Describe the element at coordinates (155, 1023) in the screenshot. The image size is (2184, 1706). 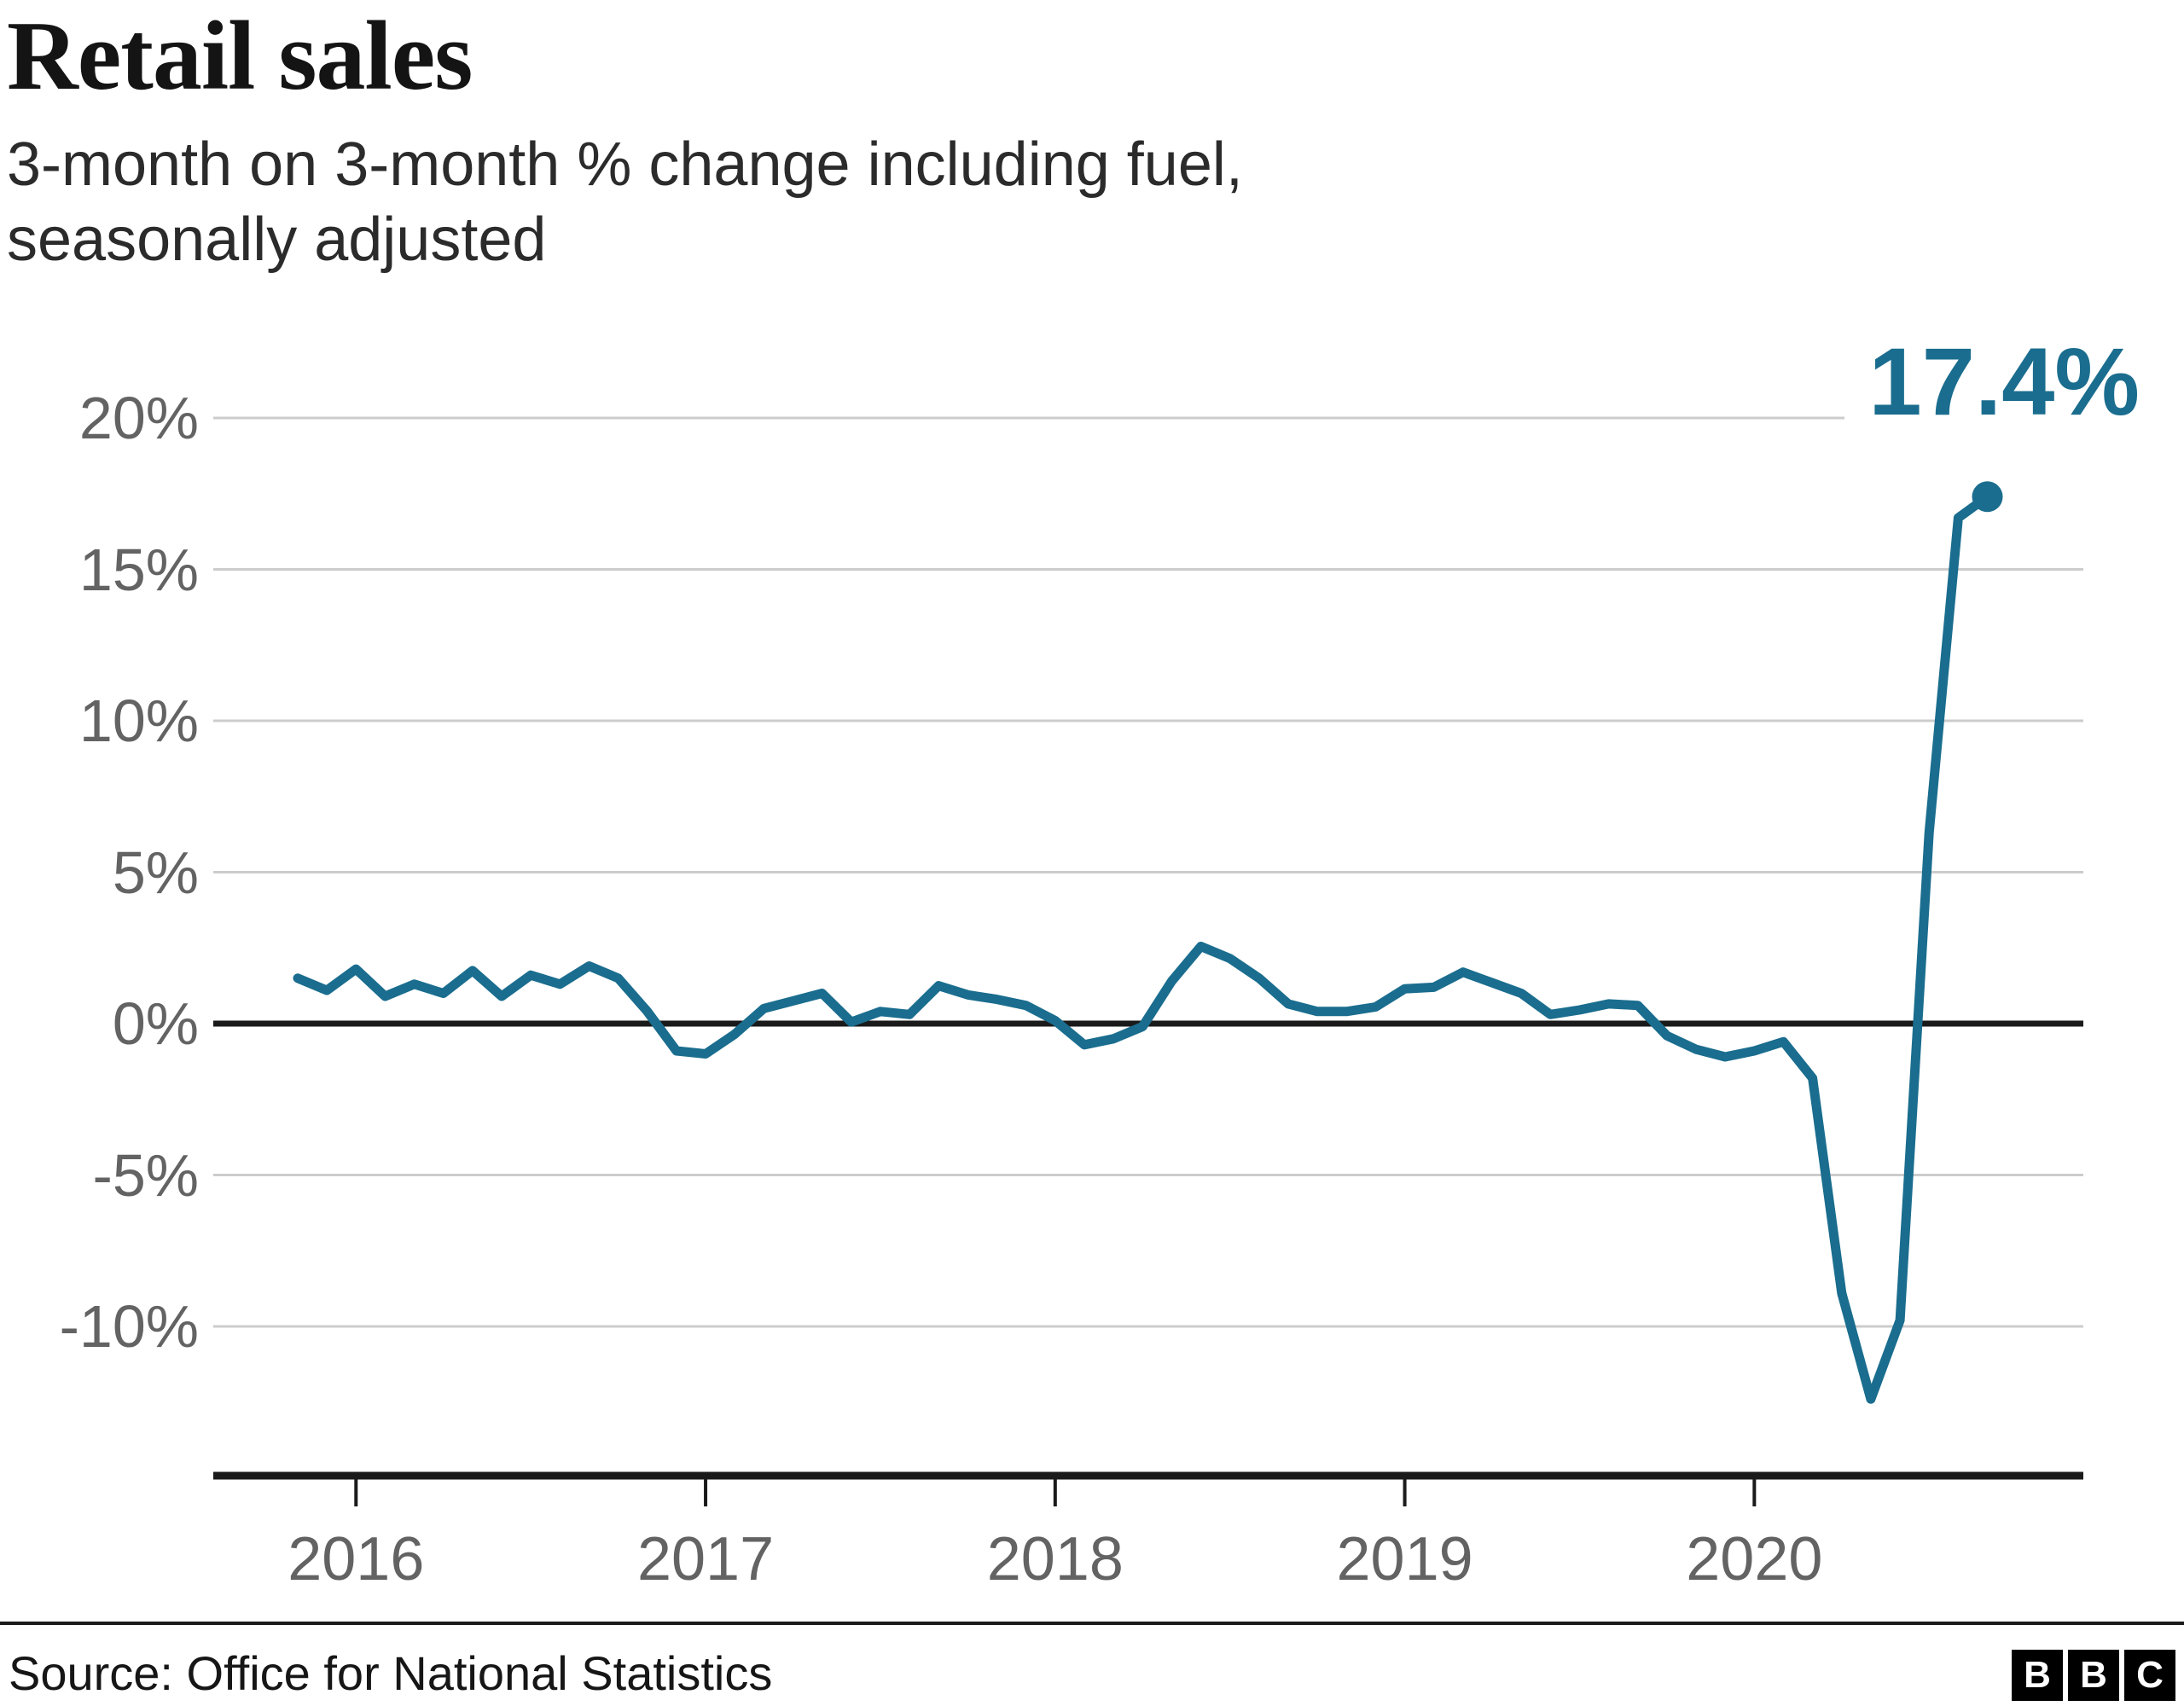
I see `y-tick-label: 0%` at that location.